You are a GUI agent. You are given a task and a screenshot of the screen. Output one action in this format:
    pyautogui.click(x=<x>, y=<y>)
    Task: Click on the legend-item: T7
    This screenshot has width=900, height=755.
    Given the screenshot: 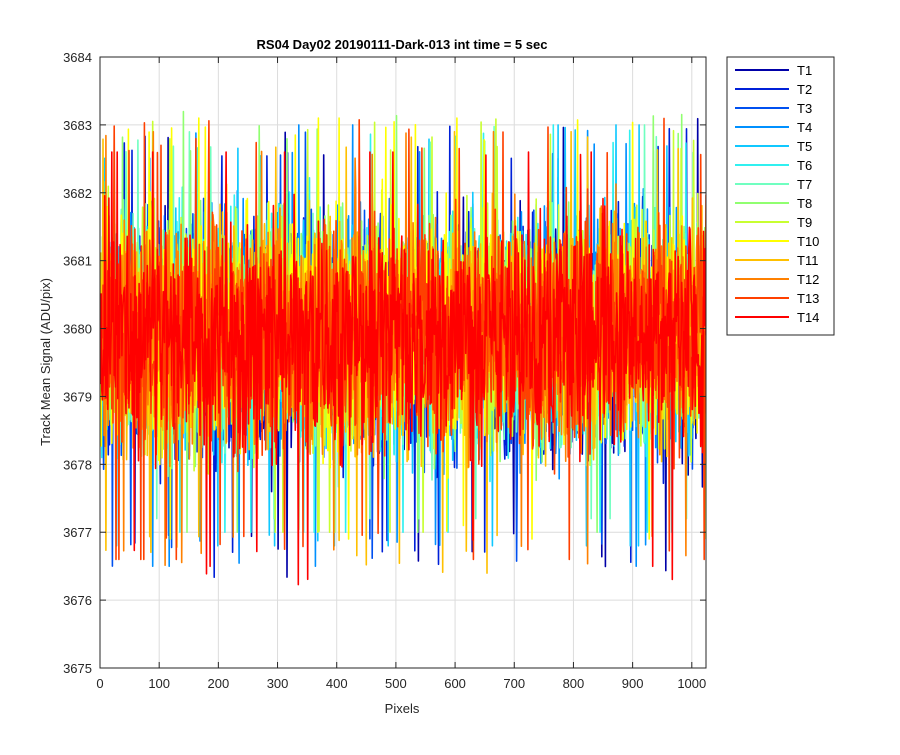 What is the action you would take?
    pyautogui.click(x=773, y=184)
    